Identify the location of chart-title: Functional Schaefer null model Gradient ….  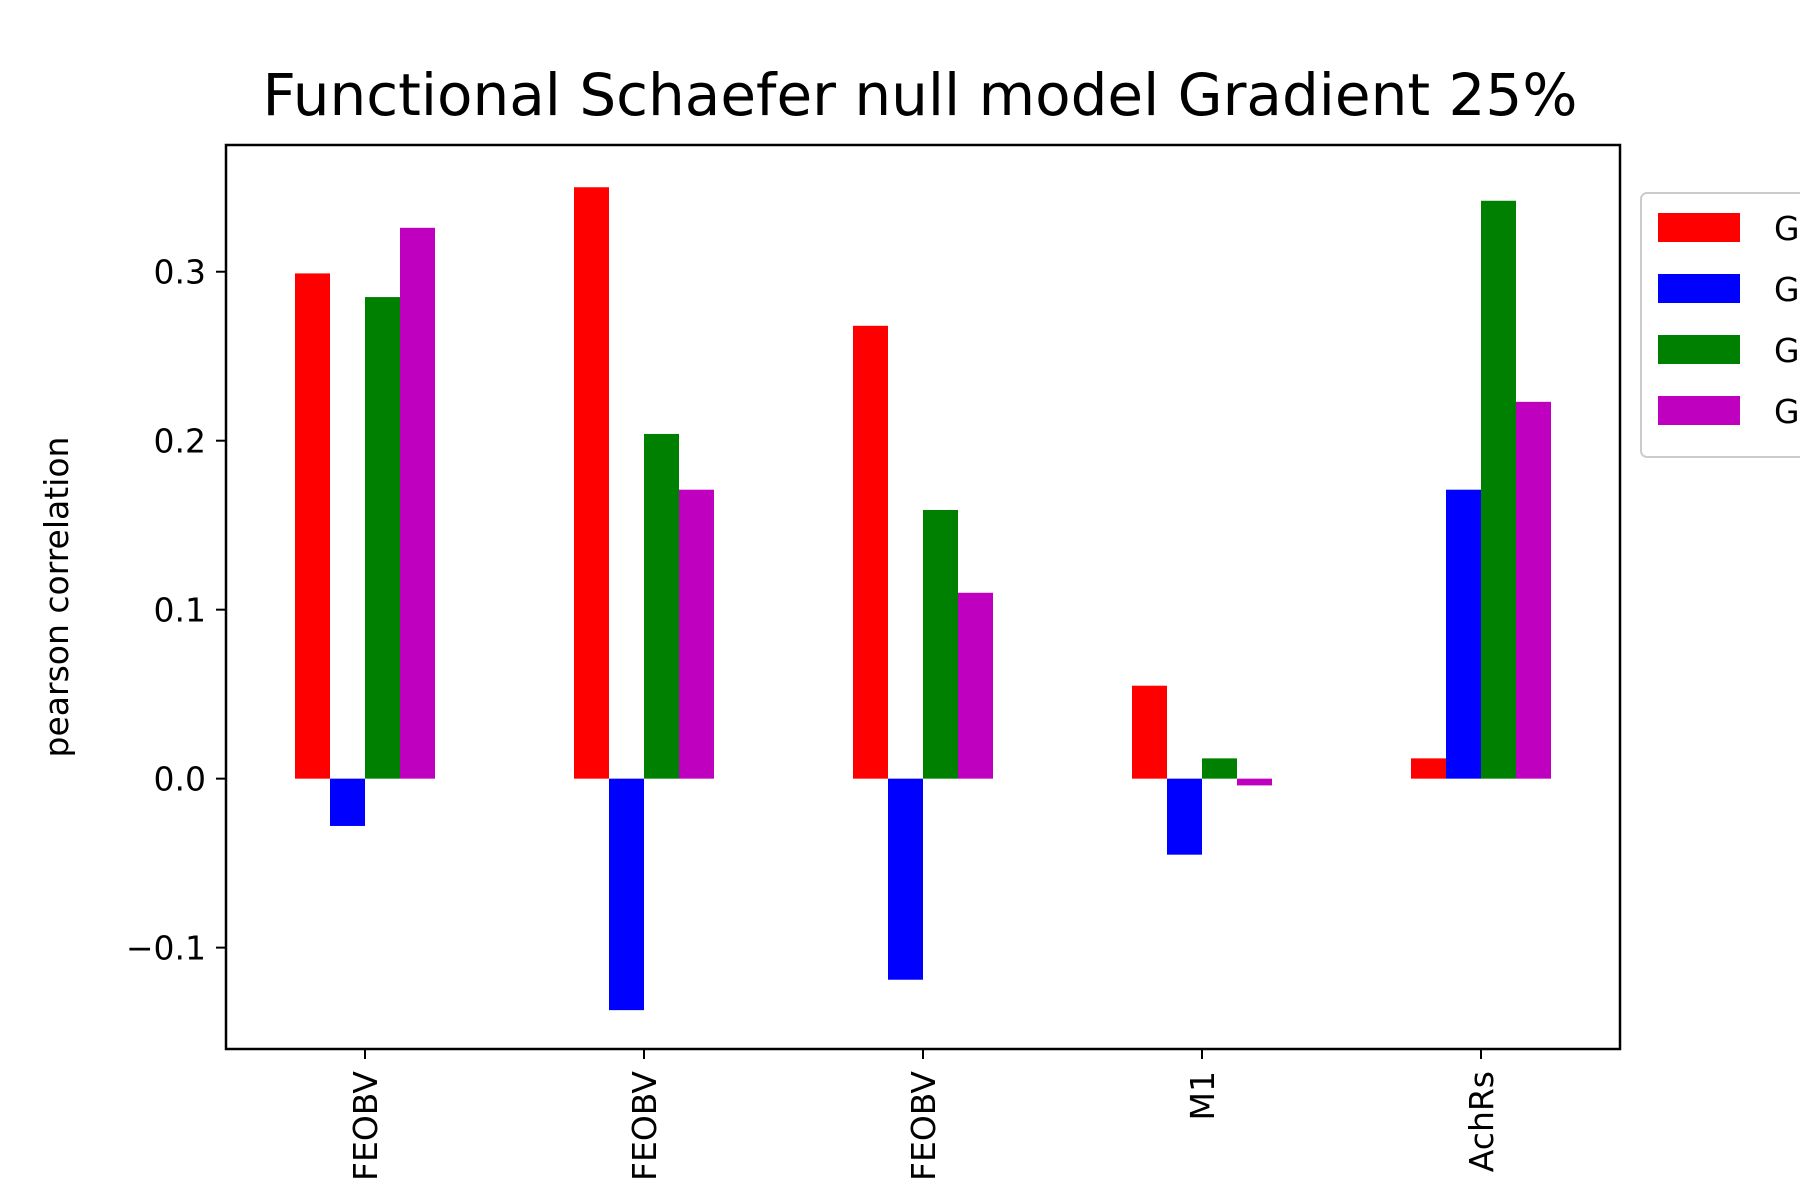
(920, 95).